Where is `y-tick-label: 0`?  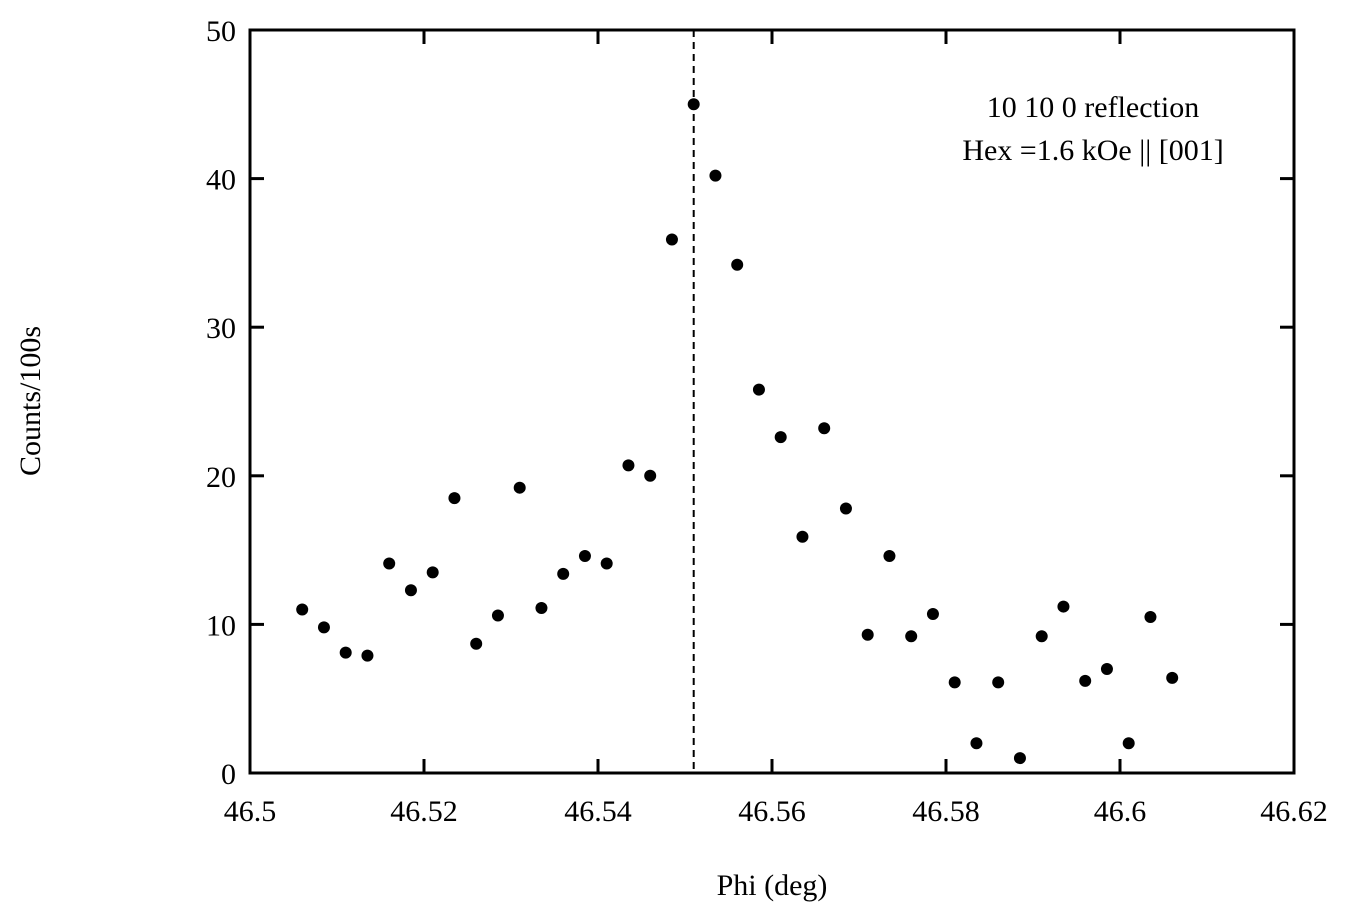 y-tick-label: 0 is located at coordinates (228, 774).